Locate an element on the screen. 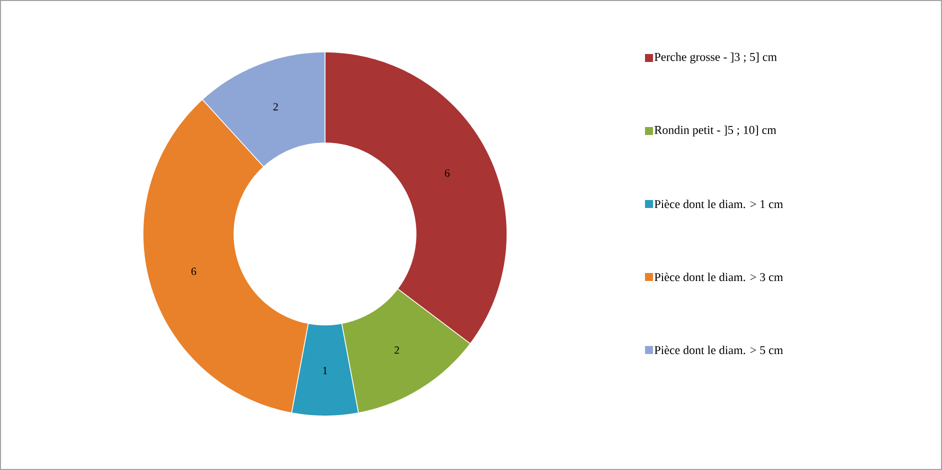  legend-label: Pièce dont le diam. > 5 cm is located at coordinates (718, 350).